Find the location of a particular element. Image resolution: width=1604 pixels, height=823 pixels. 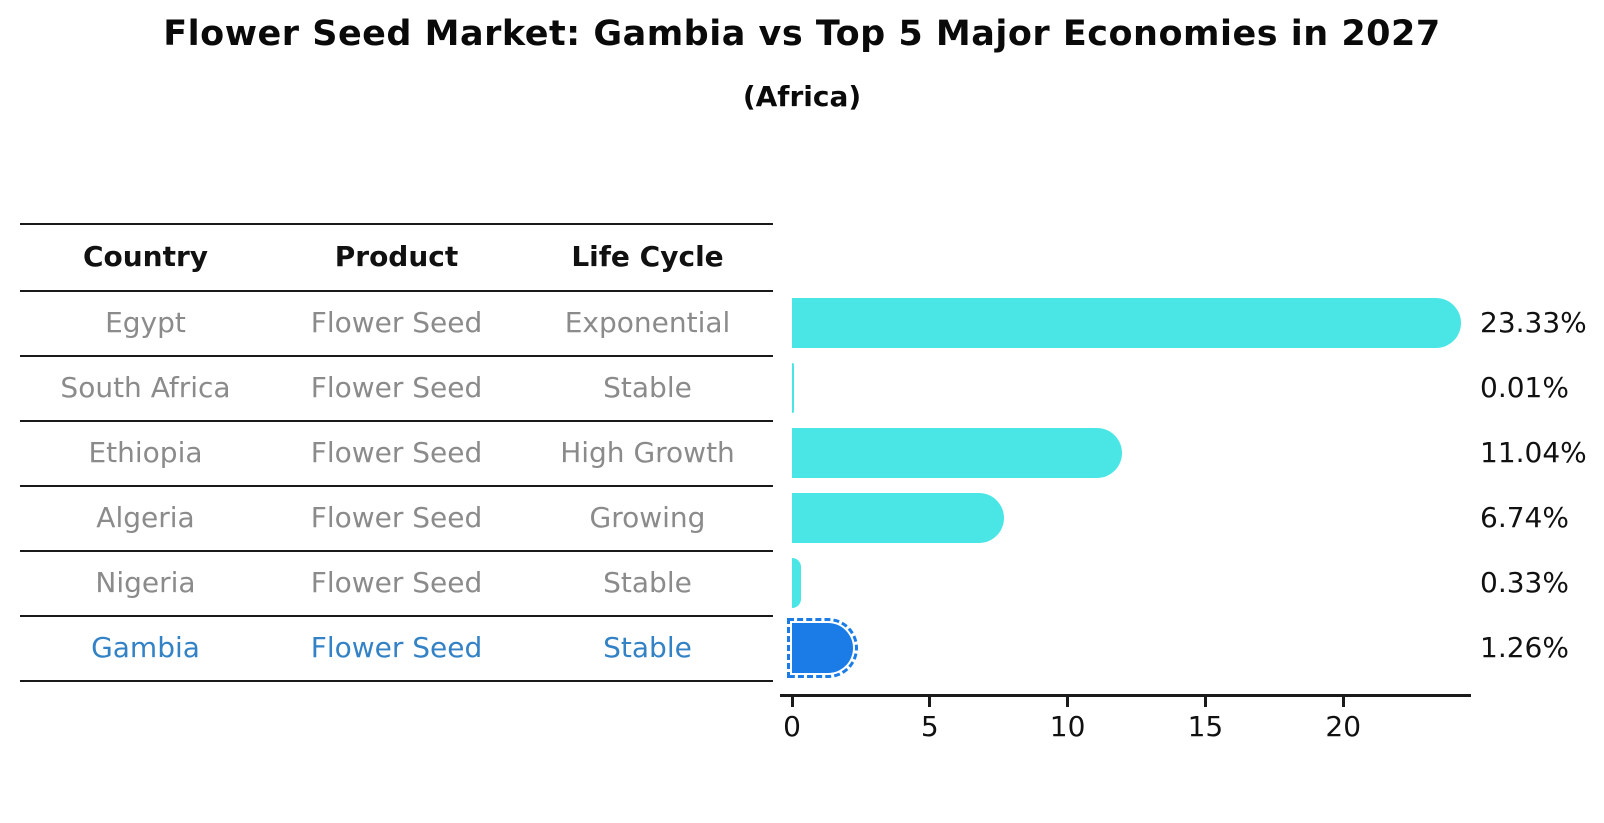

cell-country: Nigeria is located at coordinates (145, 582).